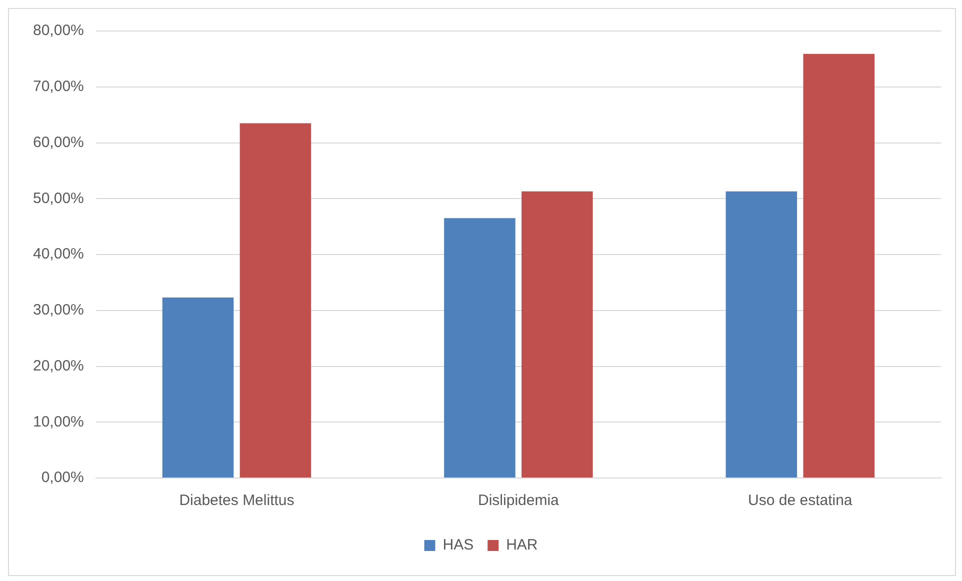 This screenshot has height=581, width=962. Describe the element at coordinates (800, 501) in the screenshot. I see `x-tick-label: Uso de estatina` at that location.